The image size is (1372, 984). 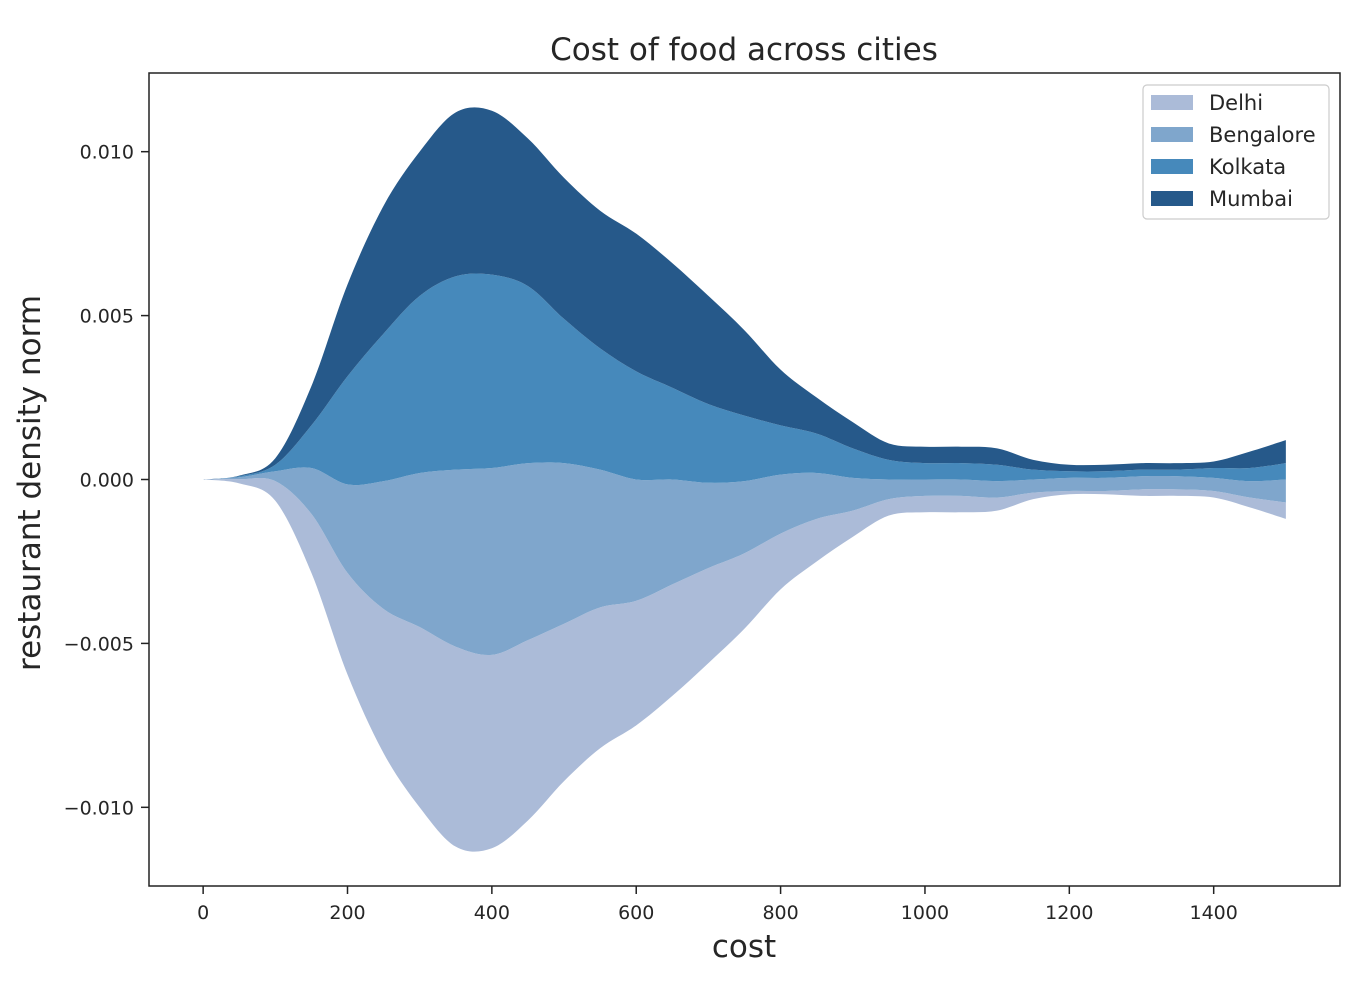 I want to click on legend: Delhi Bengalore Kolkata Mumbai, so click(x=1236, y=152).